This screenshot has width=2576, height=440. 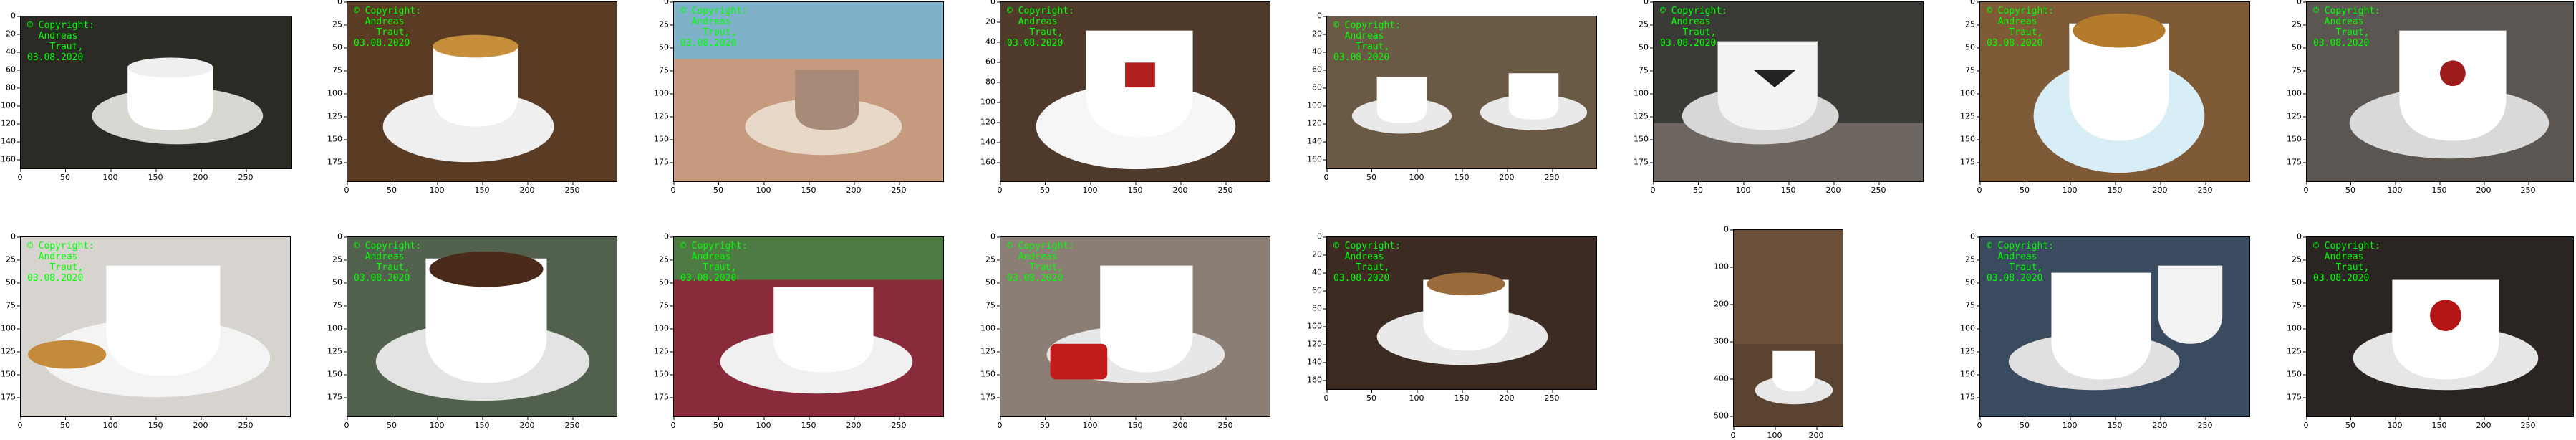 I want to click on y-tick: 120, so click(x=10, y=123).